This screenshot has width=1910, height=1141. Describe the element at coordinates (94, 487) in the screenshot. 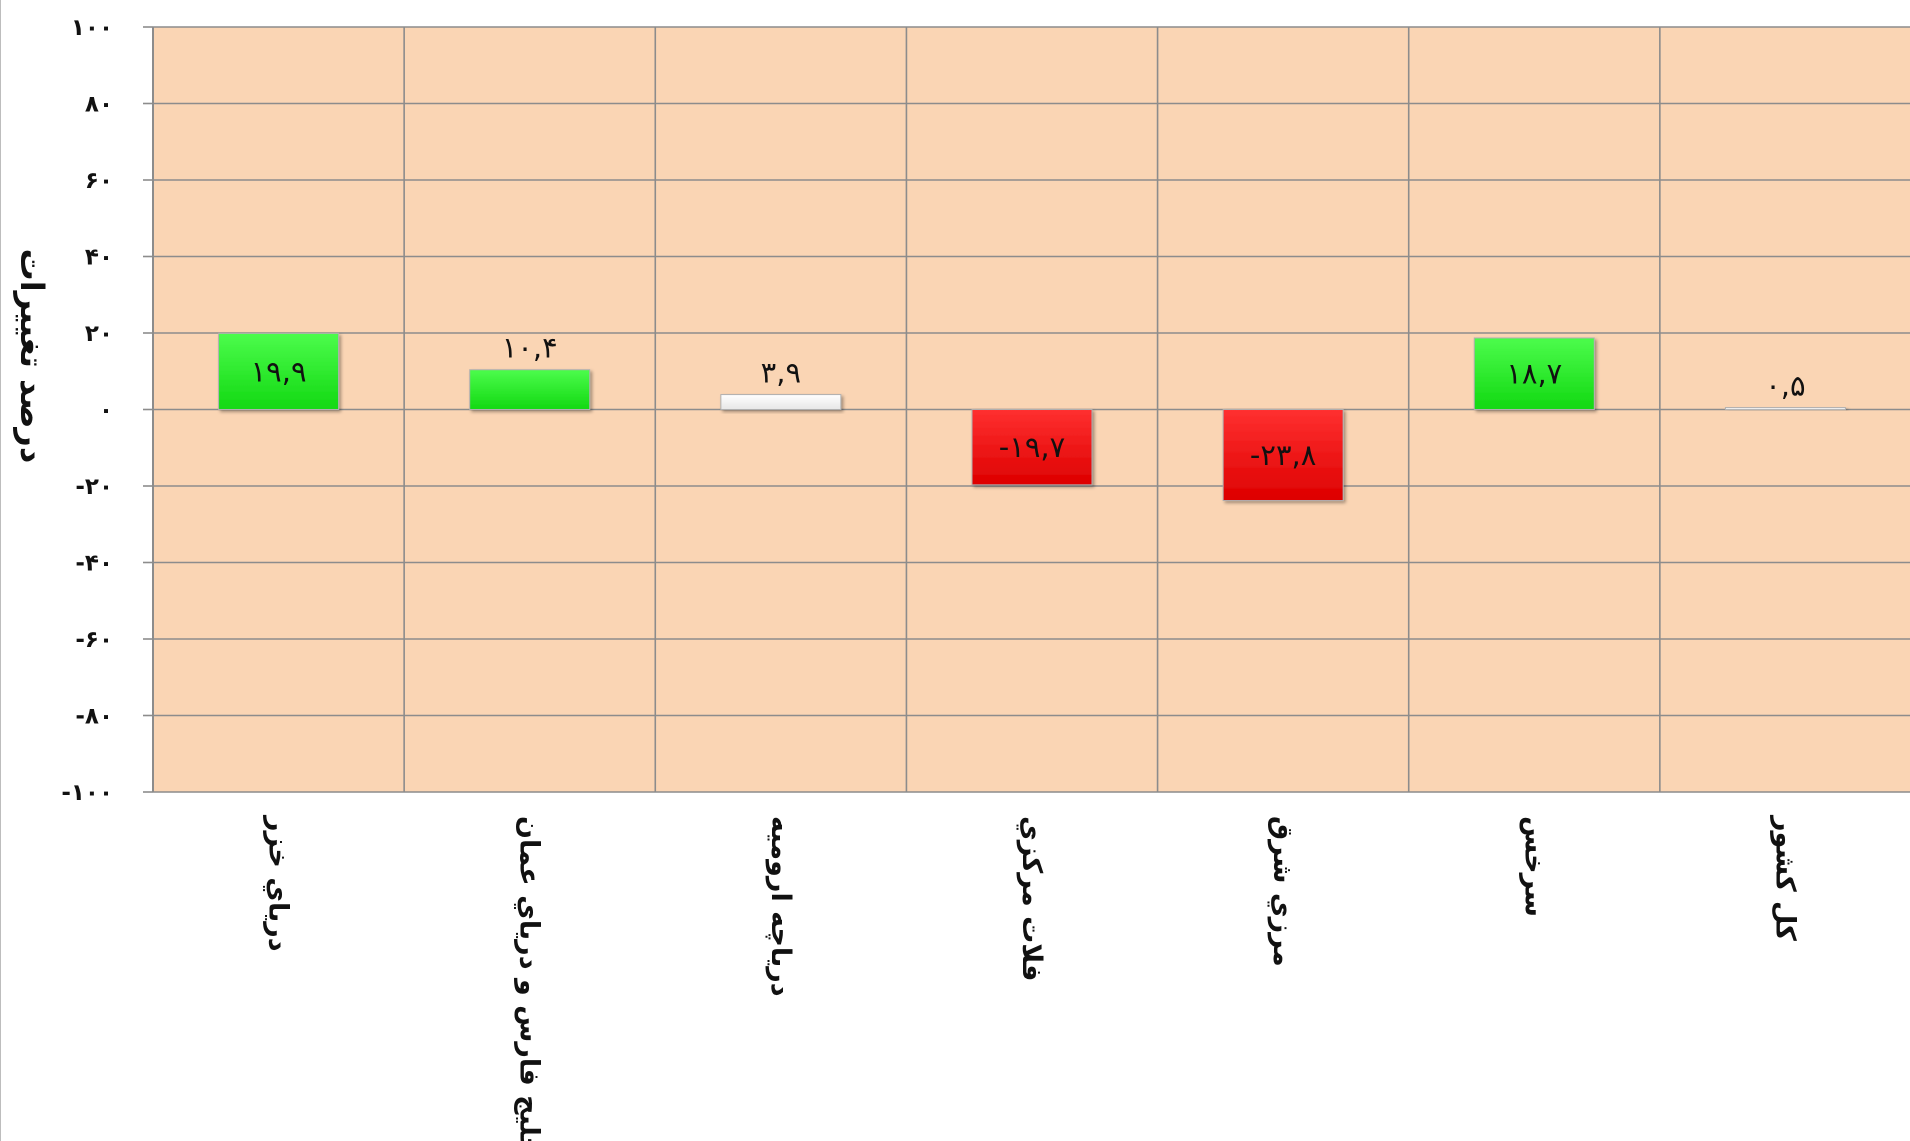

I see `y-tick-label: -۲۰` at that location.